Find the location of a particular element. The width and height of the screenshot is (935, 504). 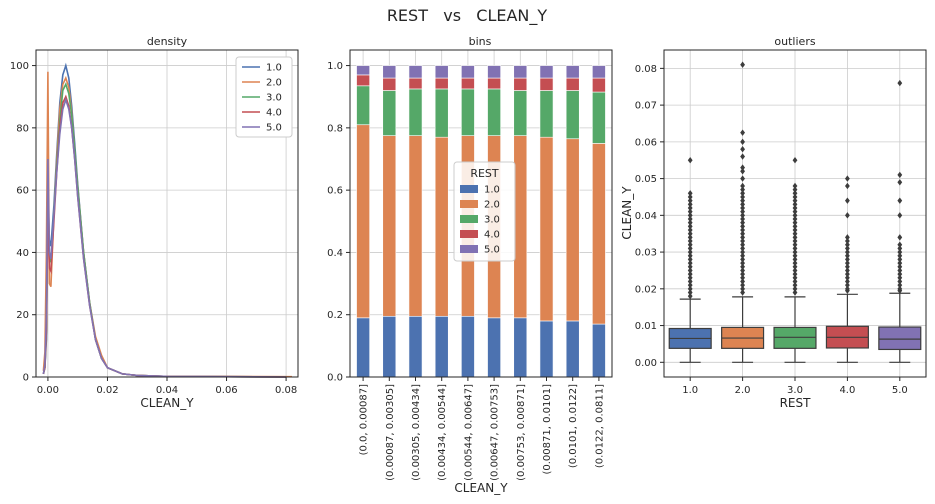

outliers-ytick-label: 0.05 is located at coordinates (646, 179).